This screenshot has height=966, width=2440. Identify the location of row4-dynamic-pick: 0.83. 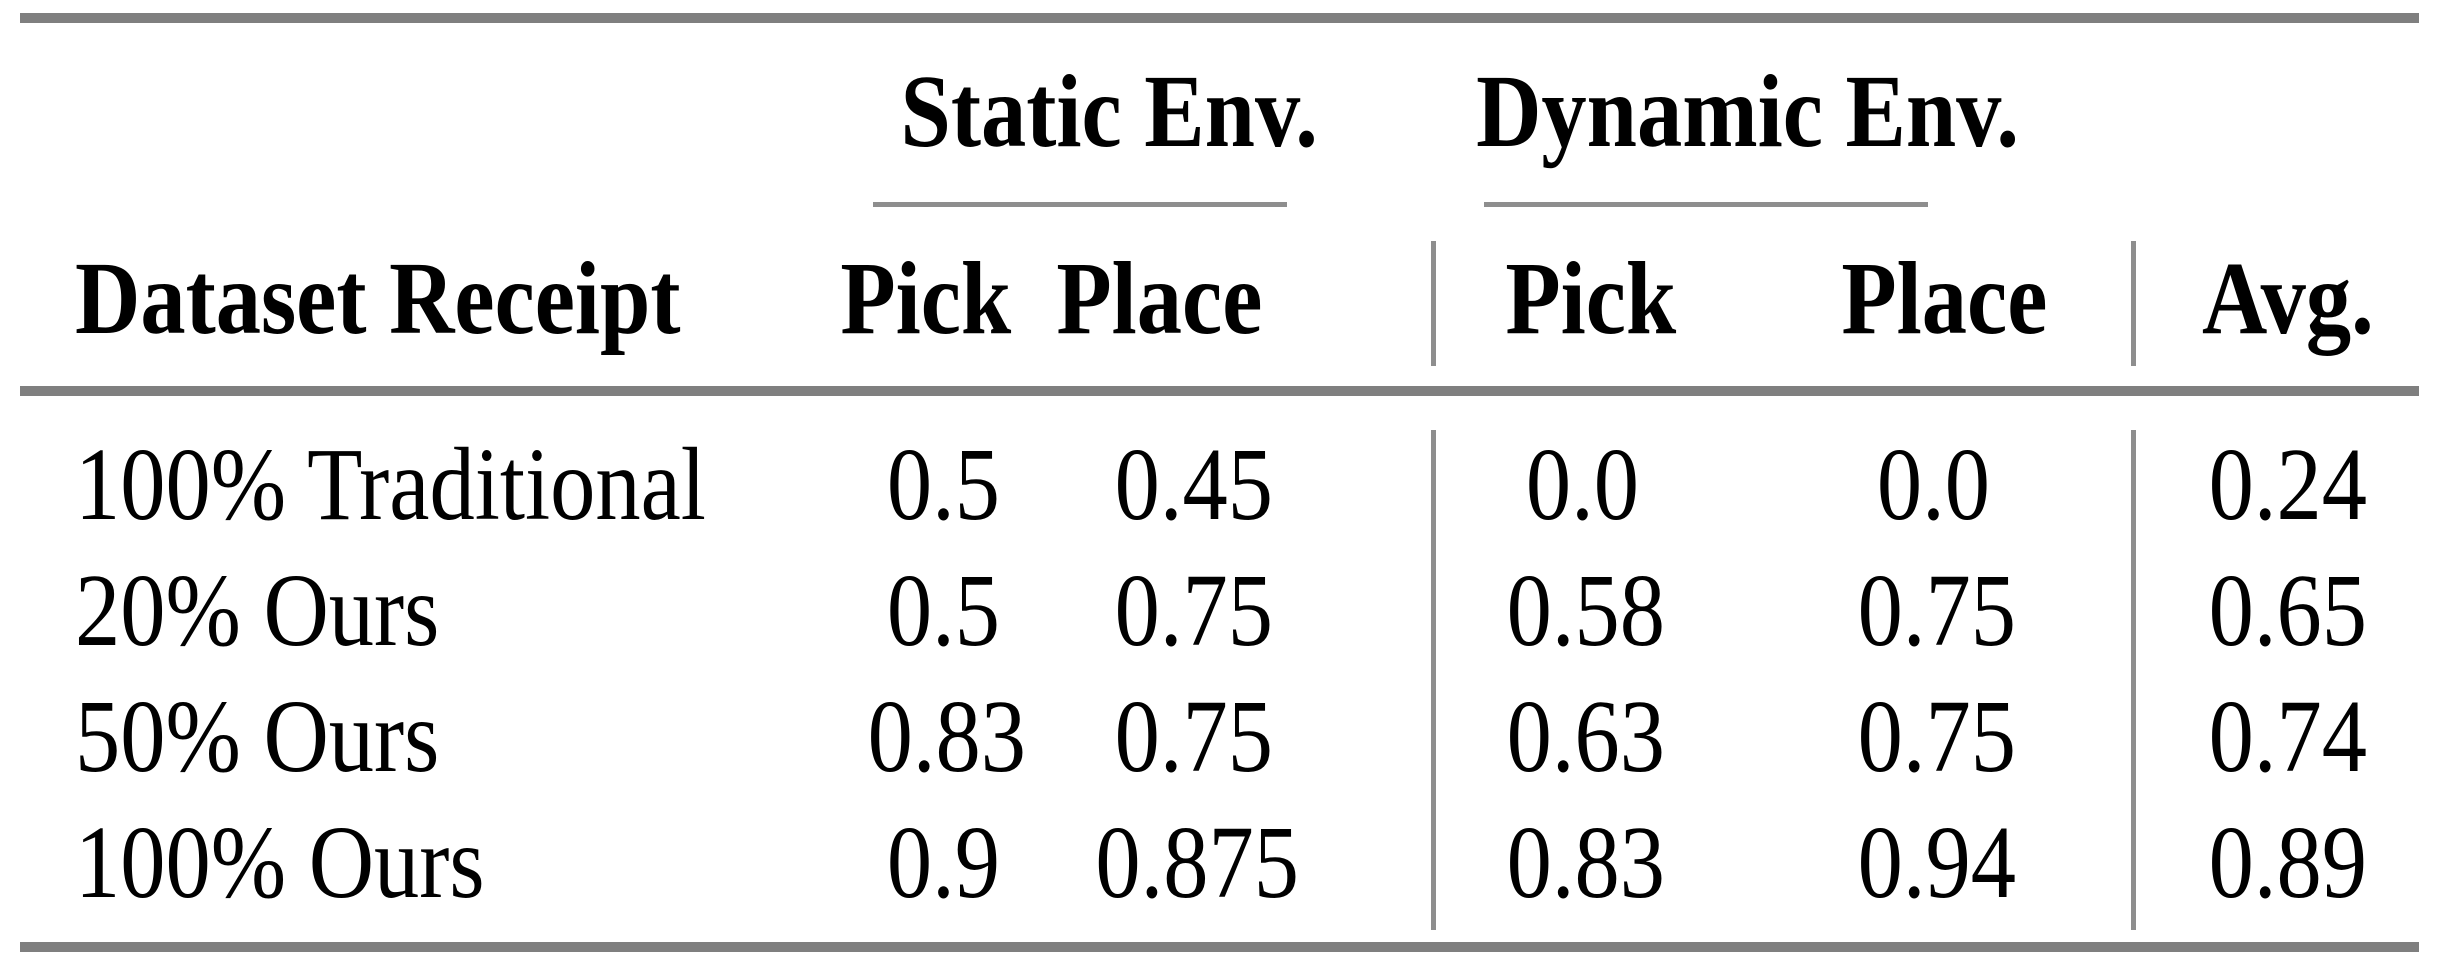
(1585, 862).